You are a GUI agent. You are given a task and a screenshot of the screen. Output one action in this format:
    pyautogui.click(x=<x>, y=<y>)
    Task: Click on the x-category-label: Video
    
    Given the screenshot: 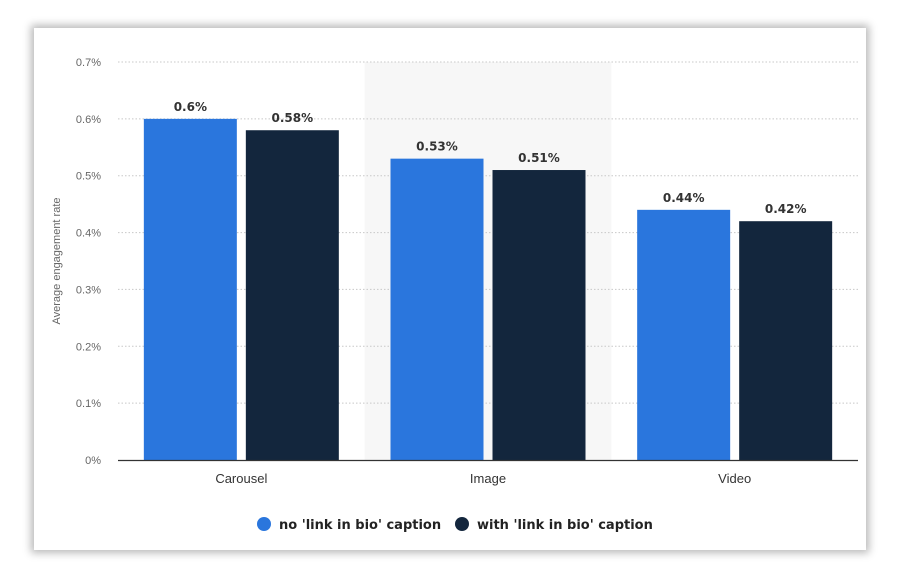 What is the action you would take?
    pyautogui.click(x=734, y=478)
    